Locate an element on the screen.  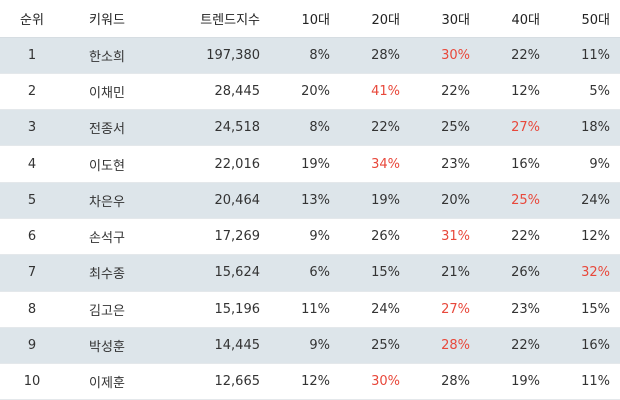
age-40s-cell: 12% is located at coordinates (515, 92).